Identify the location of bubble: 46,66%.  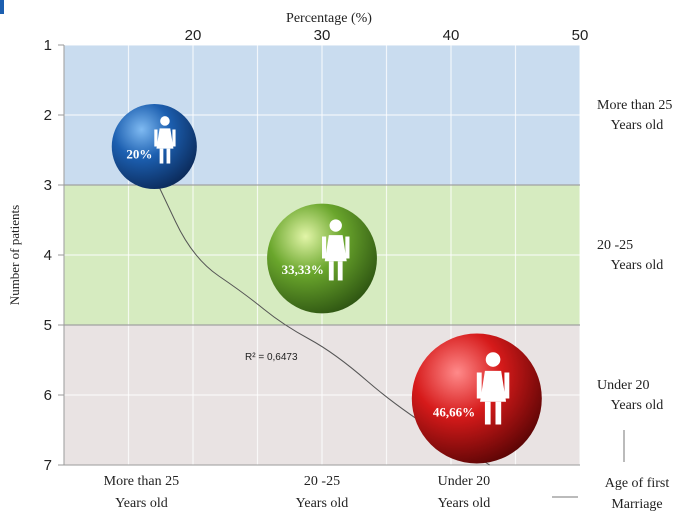
(476, 398).